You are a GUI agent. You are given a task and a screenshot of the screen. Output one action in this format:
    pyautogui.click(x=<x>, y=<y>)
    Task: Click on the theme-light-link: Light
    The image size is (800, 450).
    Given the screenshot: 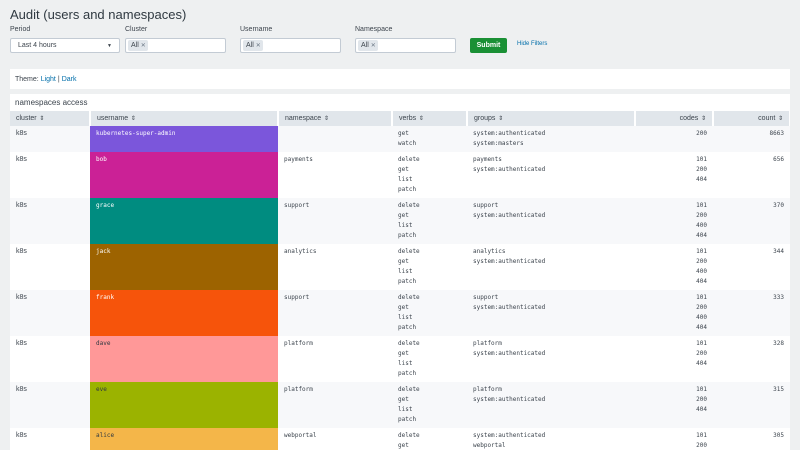 What is the action you would take?
    pyautogui.click(x=48, y=79)
    